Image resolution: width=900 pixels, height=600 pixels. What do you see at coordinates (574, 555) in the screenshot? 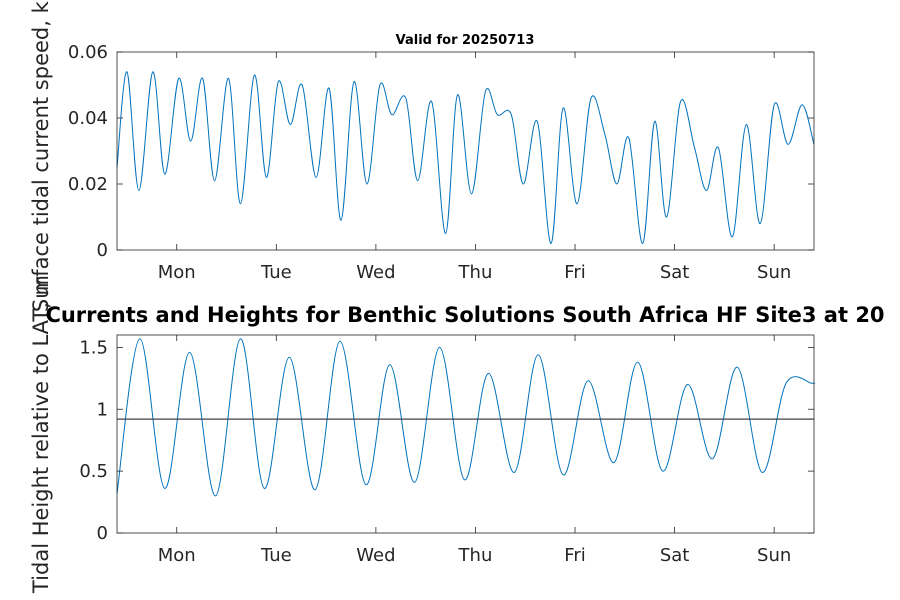
I see `tidal-height-xtick-label: Fri` at bounding box center [574, 555].